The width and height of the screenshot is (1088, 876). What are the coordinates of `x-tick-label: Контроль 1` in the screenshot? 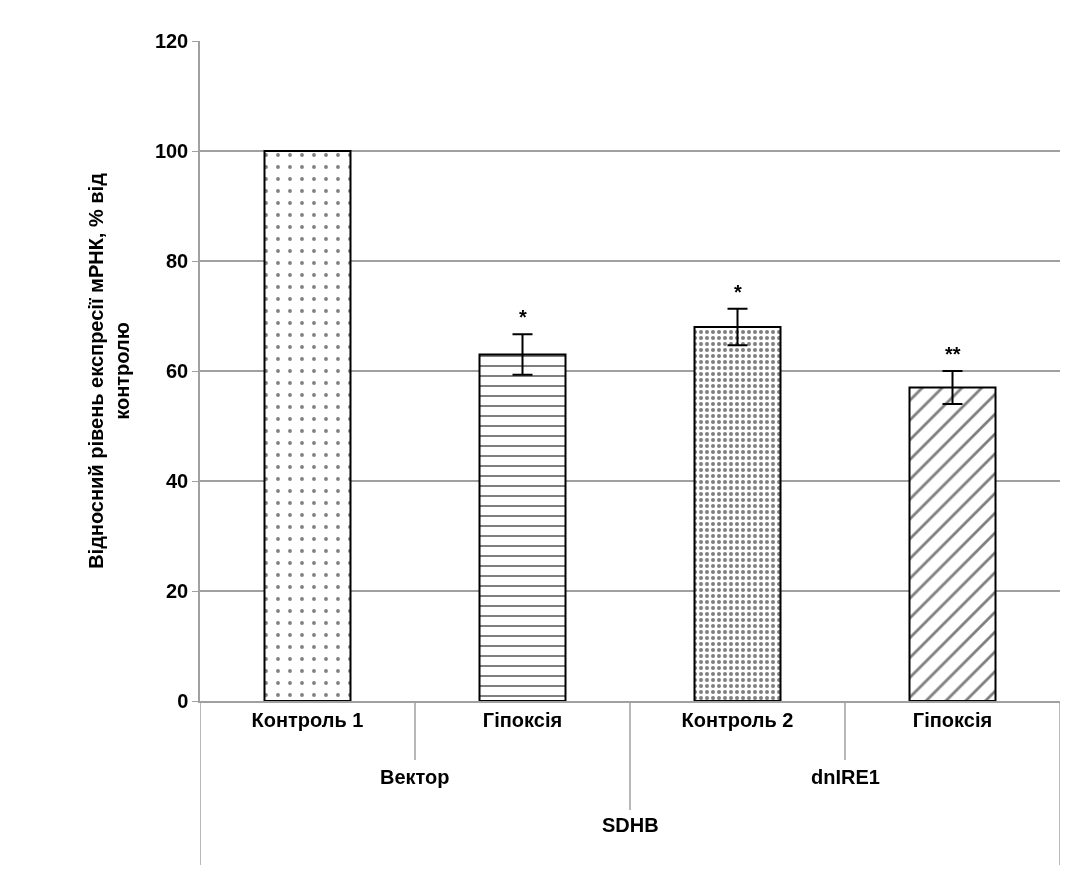 It's located at (307, 719).